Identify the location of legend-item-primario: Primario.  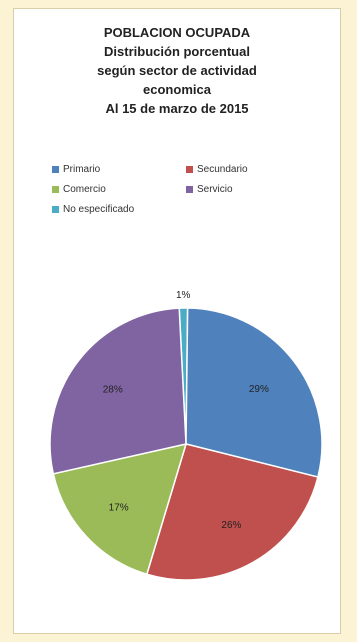
(76, 169).